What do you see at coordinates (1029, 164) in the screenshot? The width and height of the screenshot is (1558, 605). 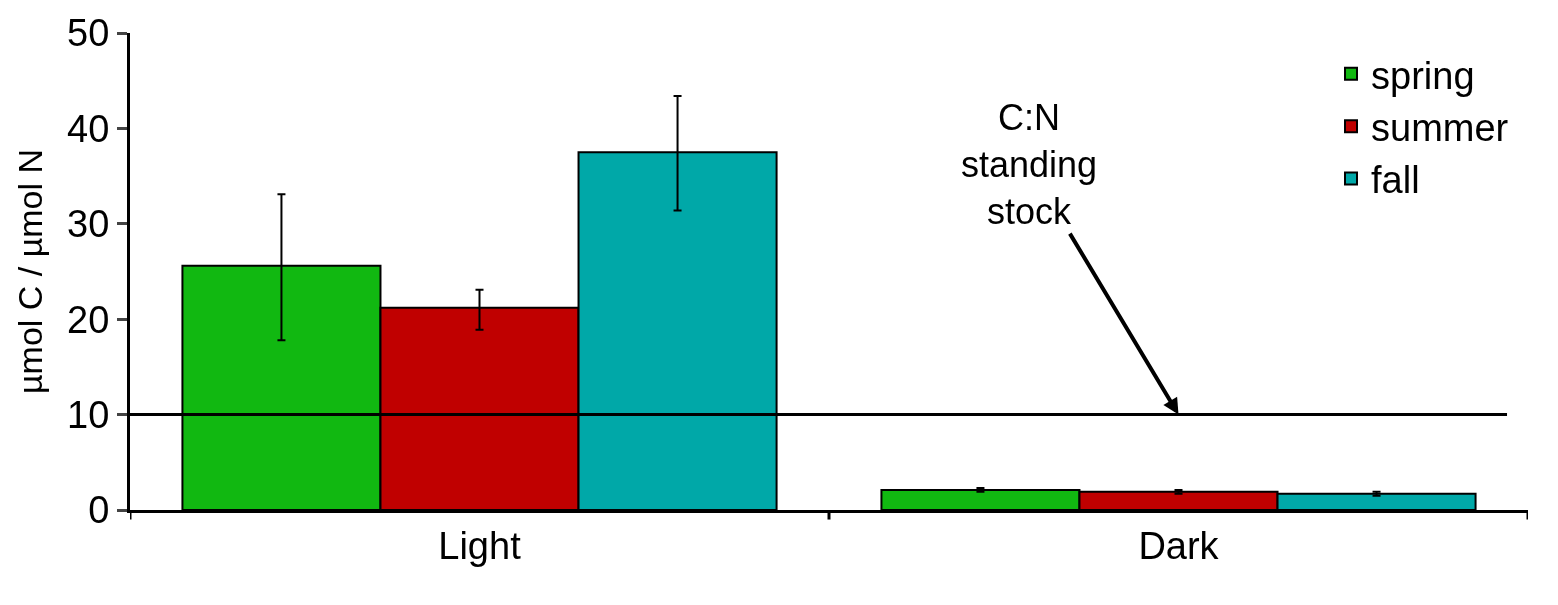 I see `annotation: C:N standing stock` at bounding box center [1029, 164].